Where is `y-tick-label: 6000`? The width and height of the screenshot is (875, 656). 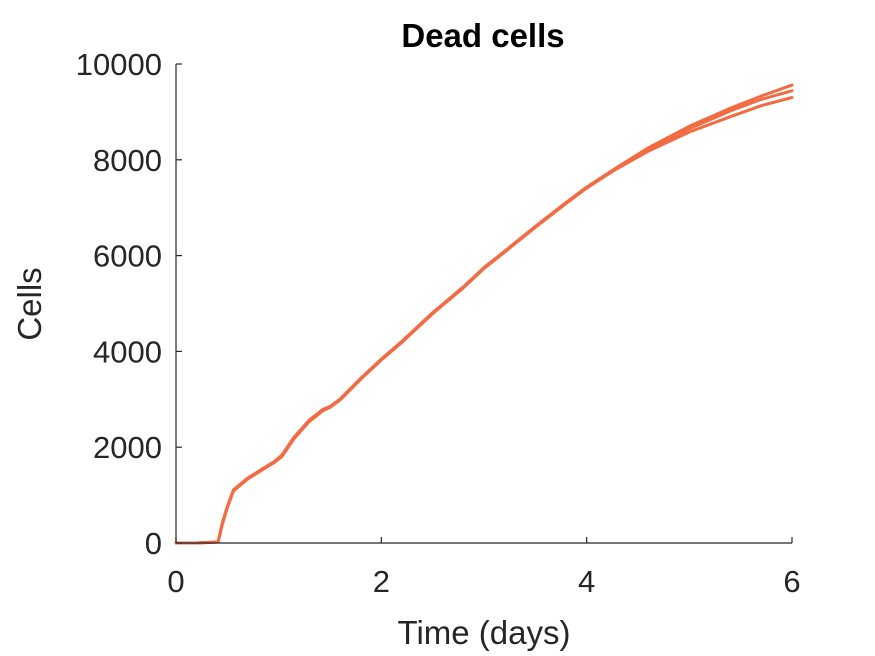 y-tick-label: 6000 is located at coordinates (127, 256).